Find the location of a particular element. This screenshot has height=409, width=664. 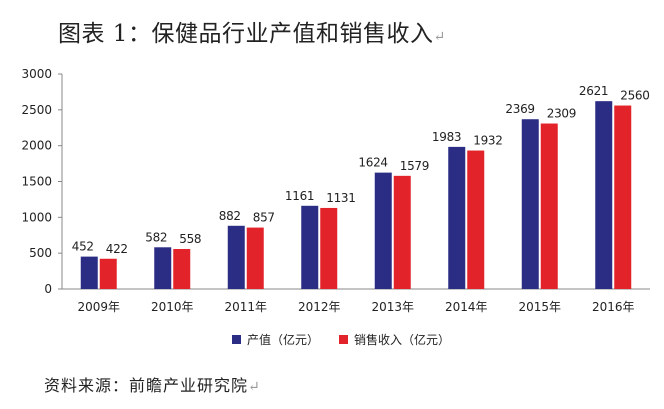

data-label-output: 2369 is located at coordinates (519, 109).